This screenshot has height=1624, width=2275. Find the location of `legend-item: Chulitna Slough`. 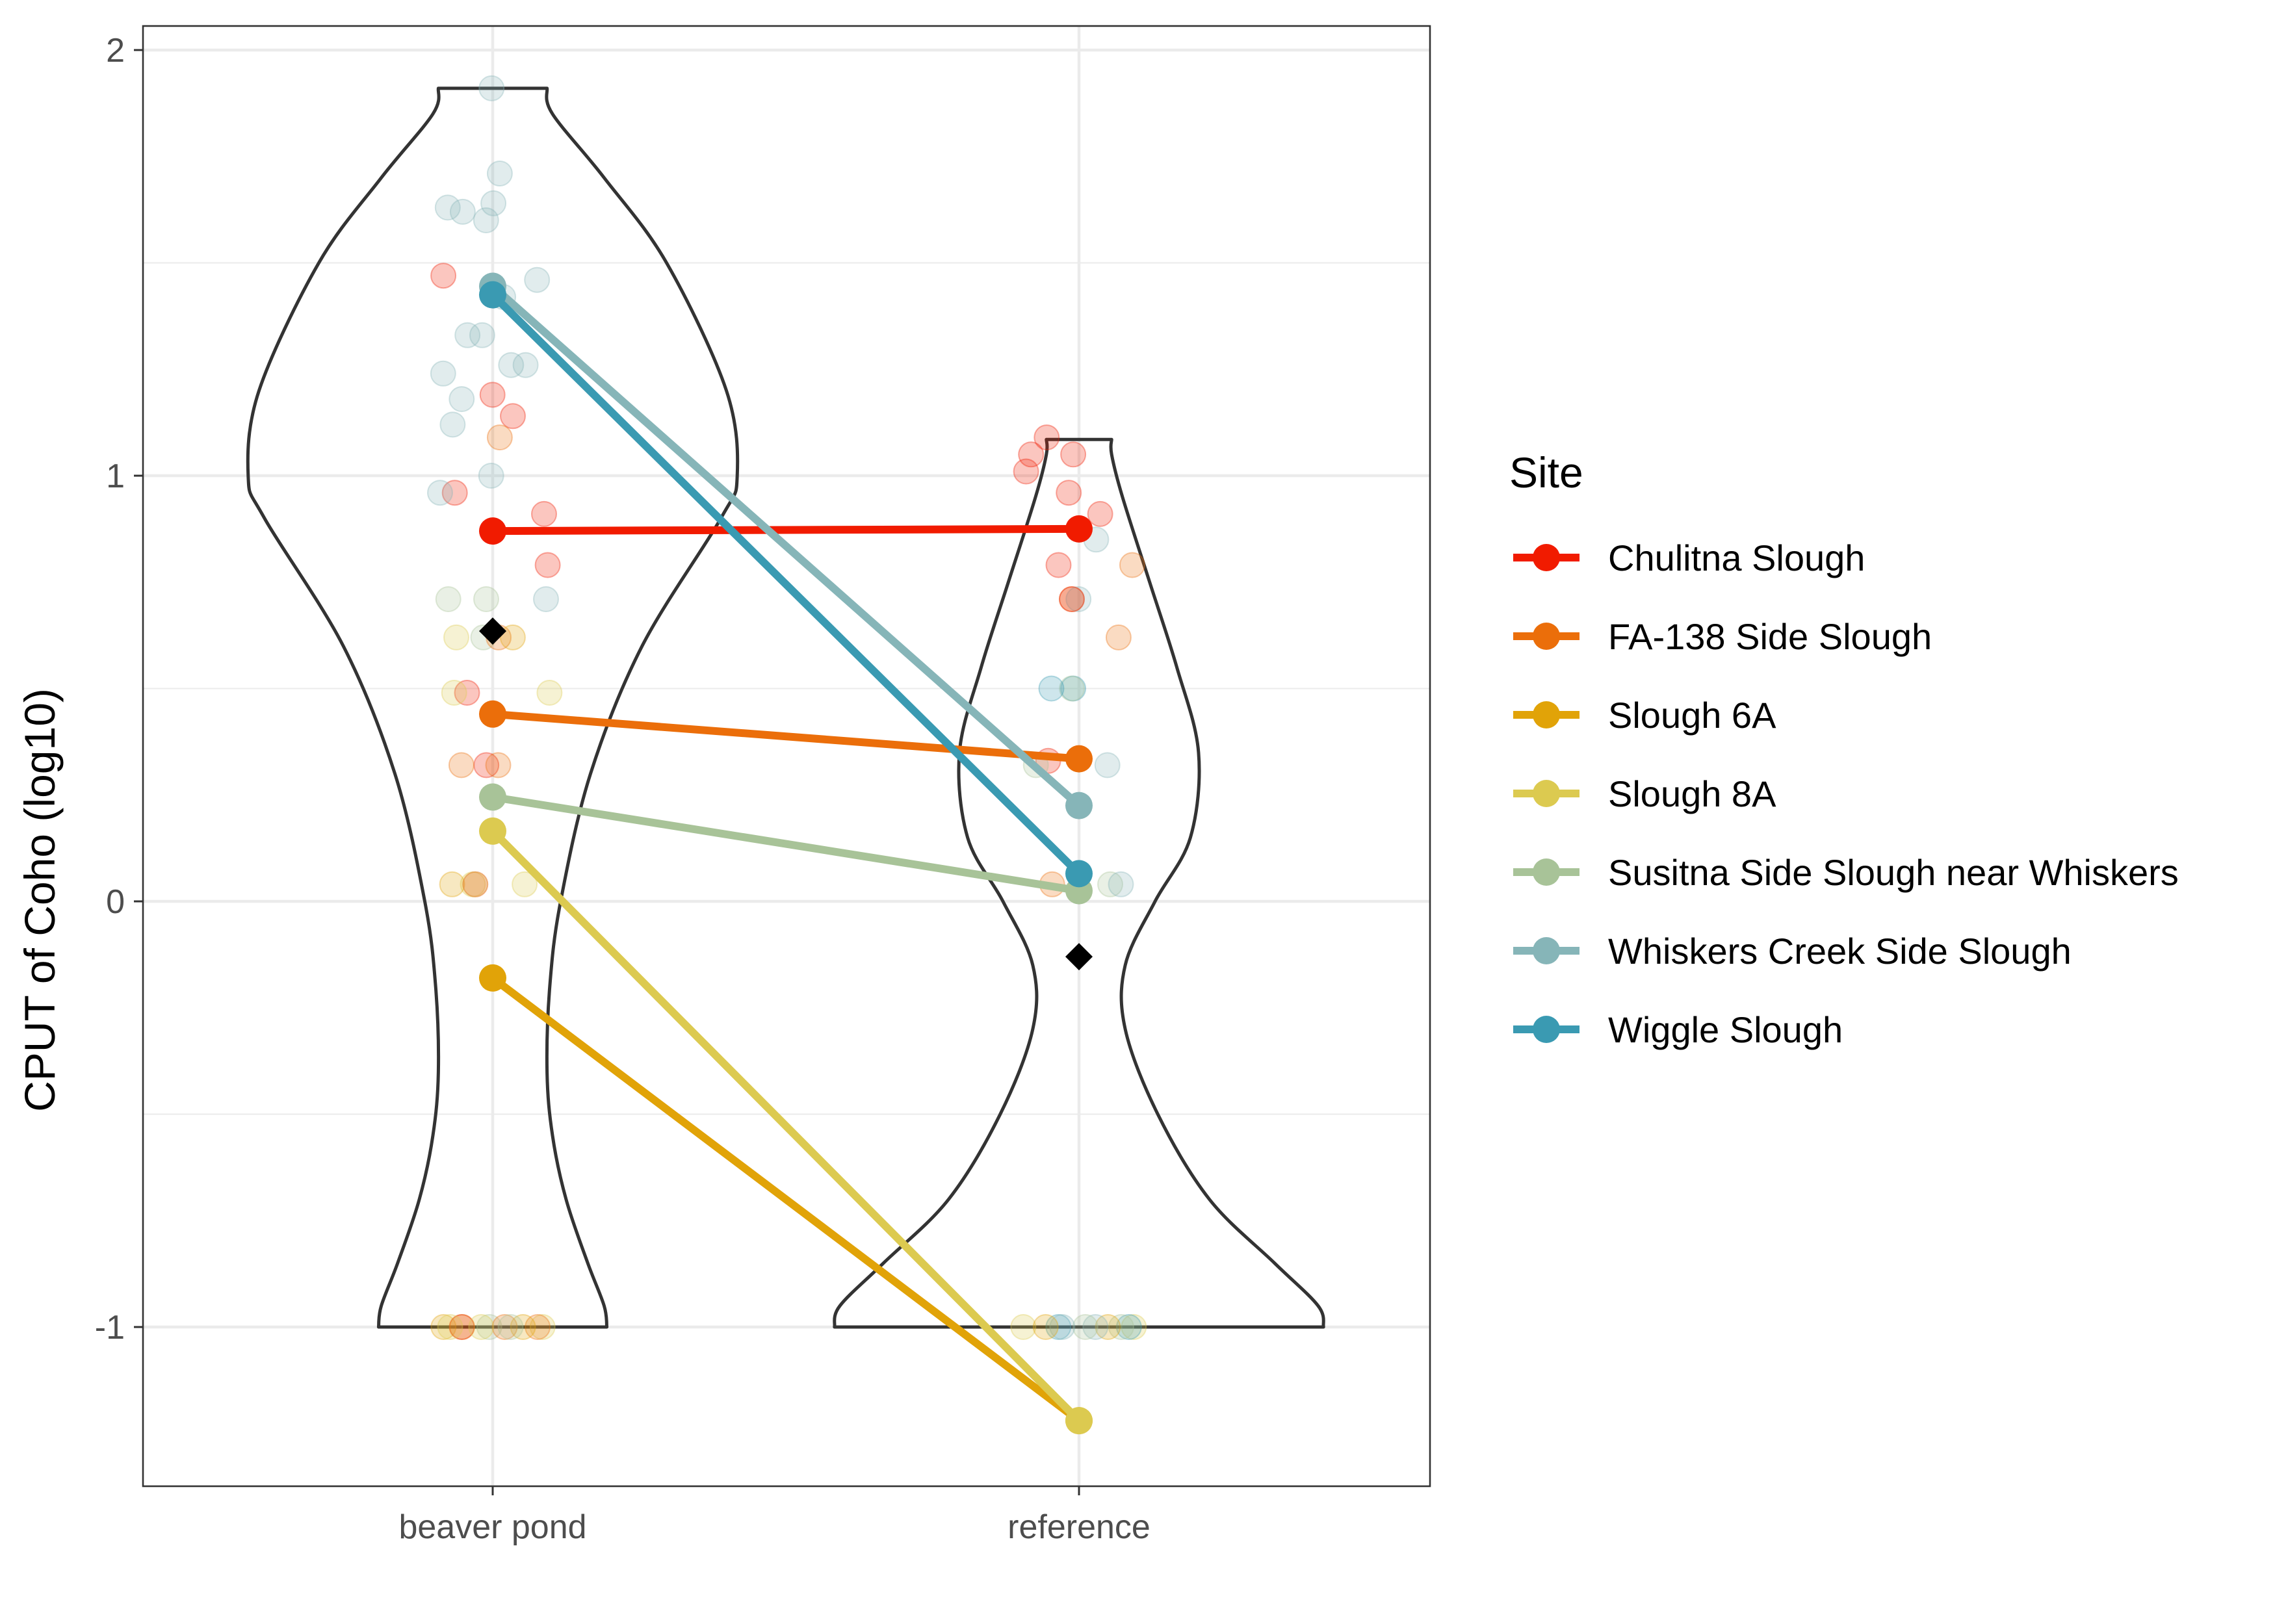

legend-item: Chulitna Slough is located at coordinates (1689, 557).